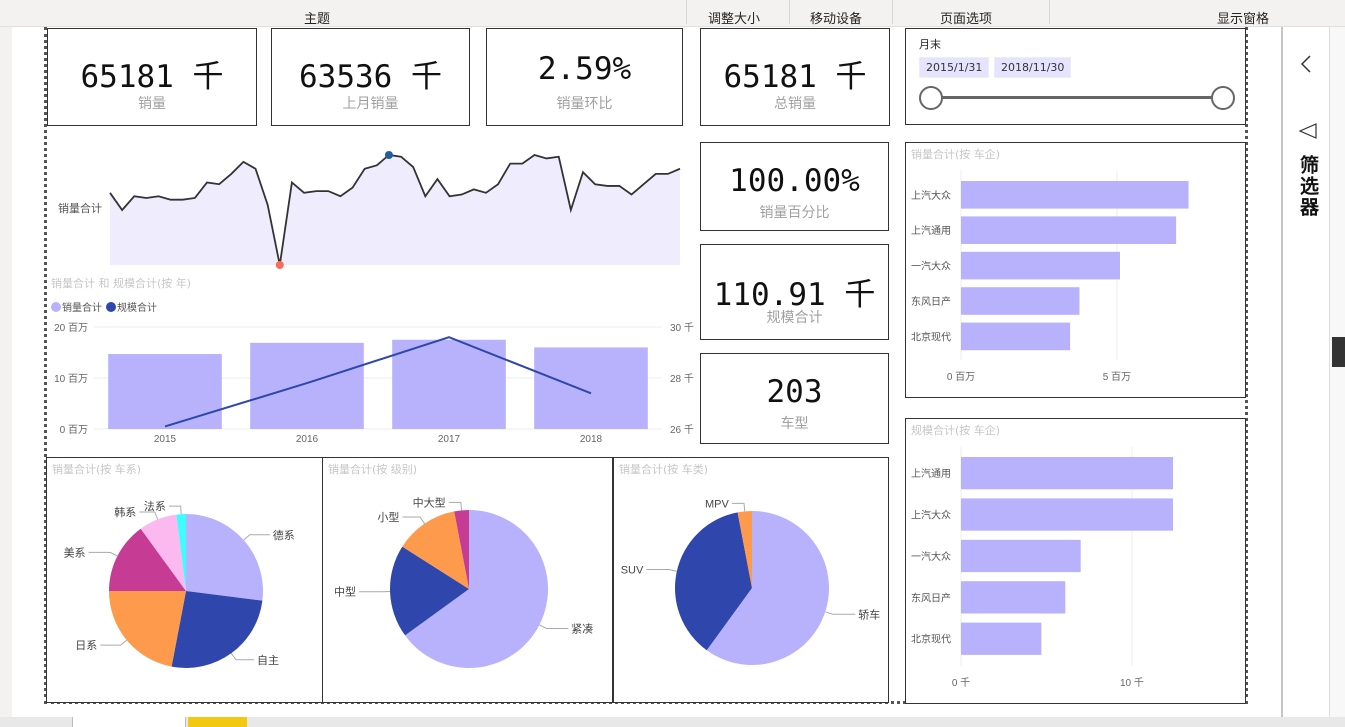 The height and width of the screenshot is (727, 1345). What do you see at coordinates (961, 683) in the screenshot?
I see `x-tick: 0 千` at bounding box center [961, 683].